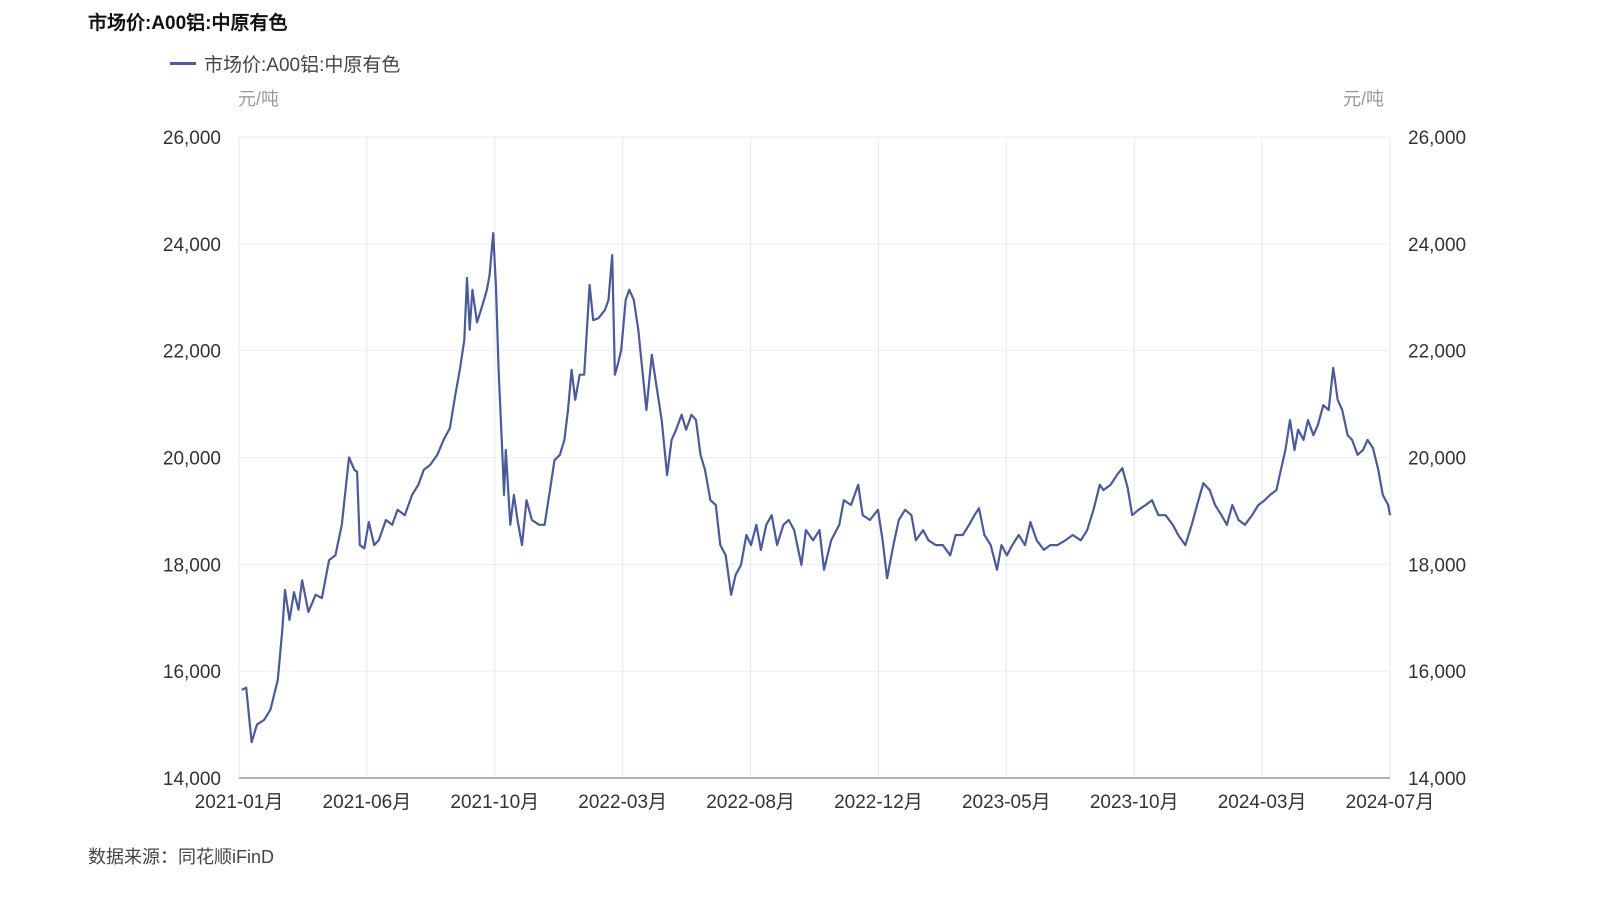  What do you see at coordinates (878, 802) in the screenshot?
I see `x-tick-label: 2022-12月` at bounding box center [878, 802].